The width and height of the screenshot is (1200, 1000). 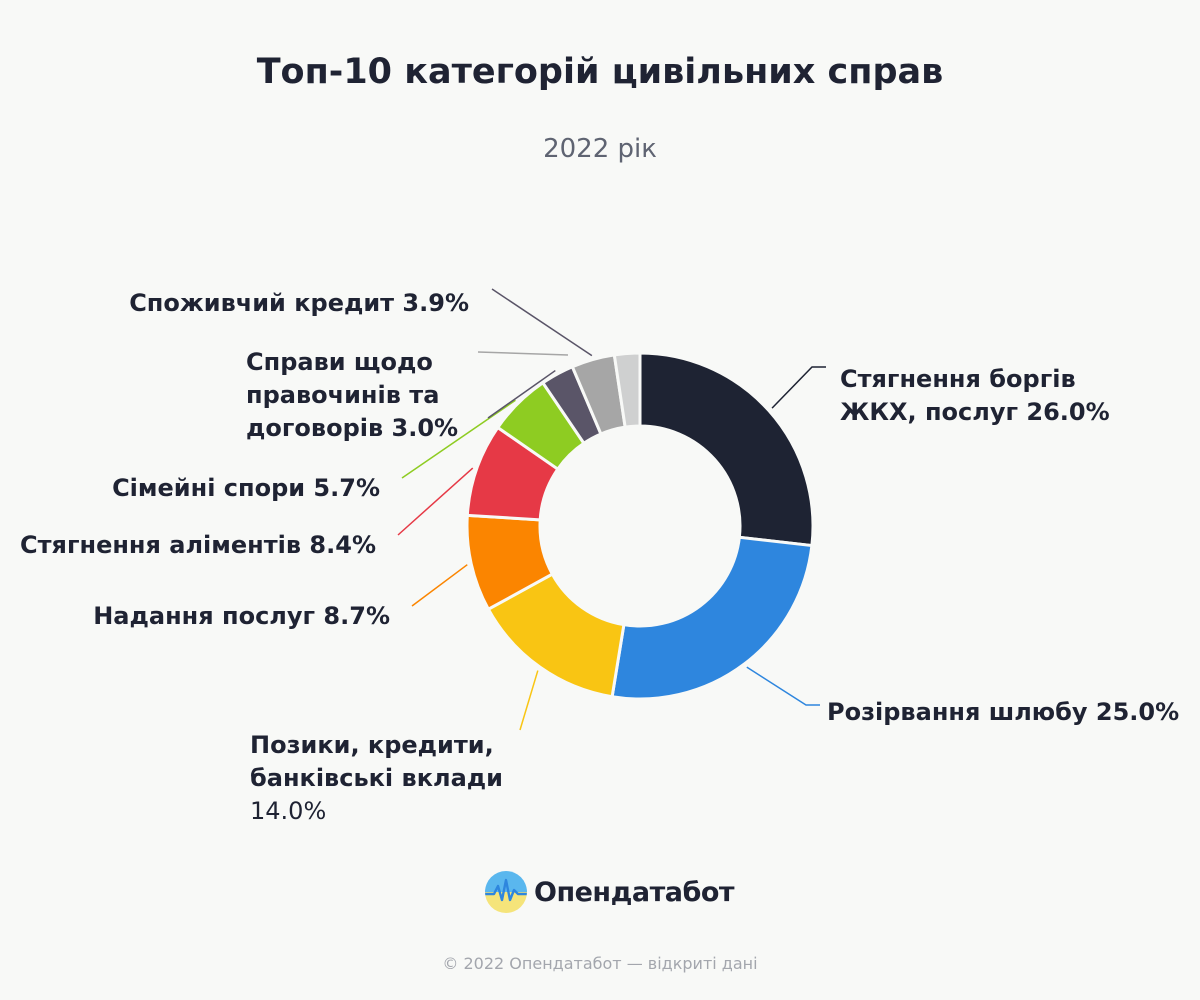 What do you see at coordinates (600, 963) in the screenshot?
I see `footer-copyright: © 2022 Опендатабот — відкриті дані` at bounding box center [600, 963].